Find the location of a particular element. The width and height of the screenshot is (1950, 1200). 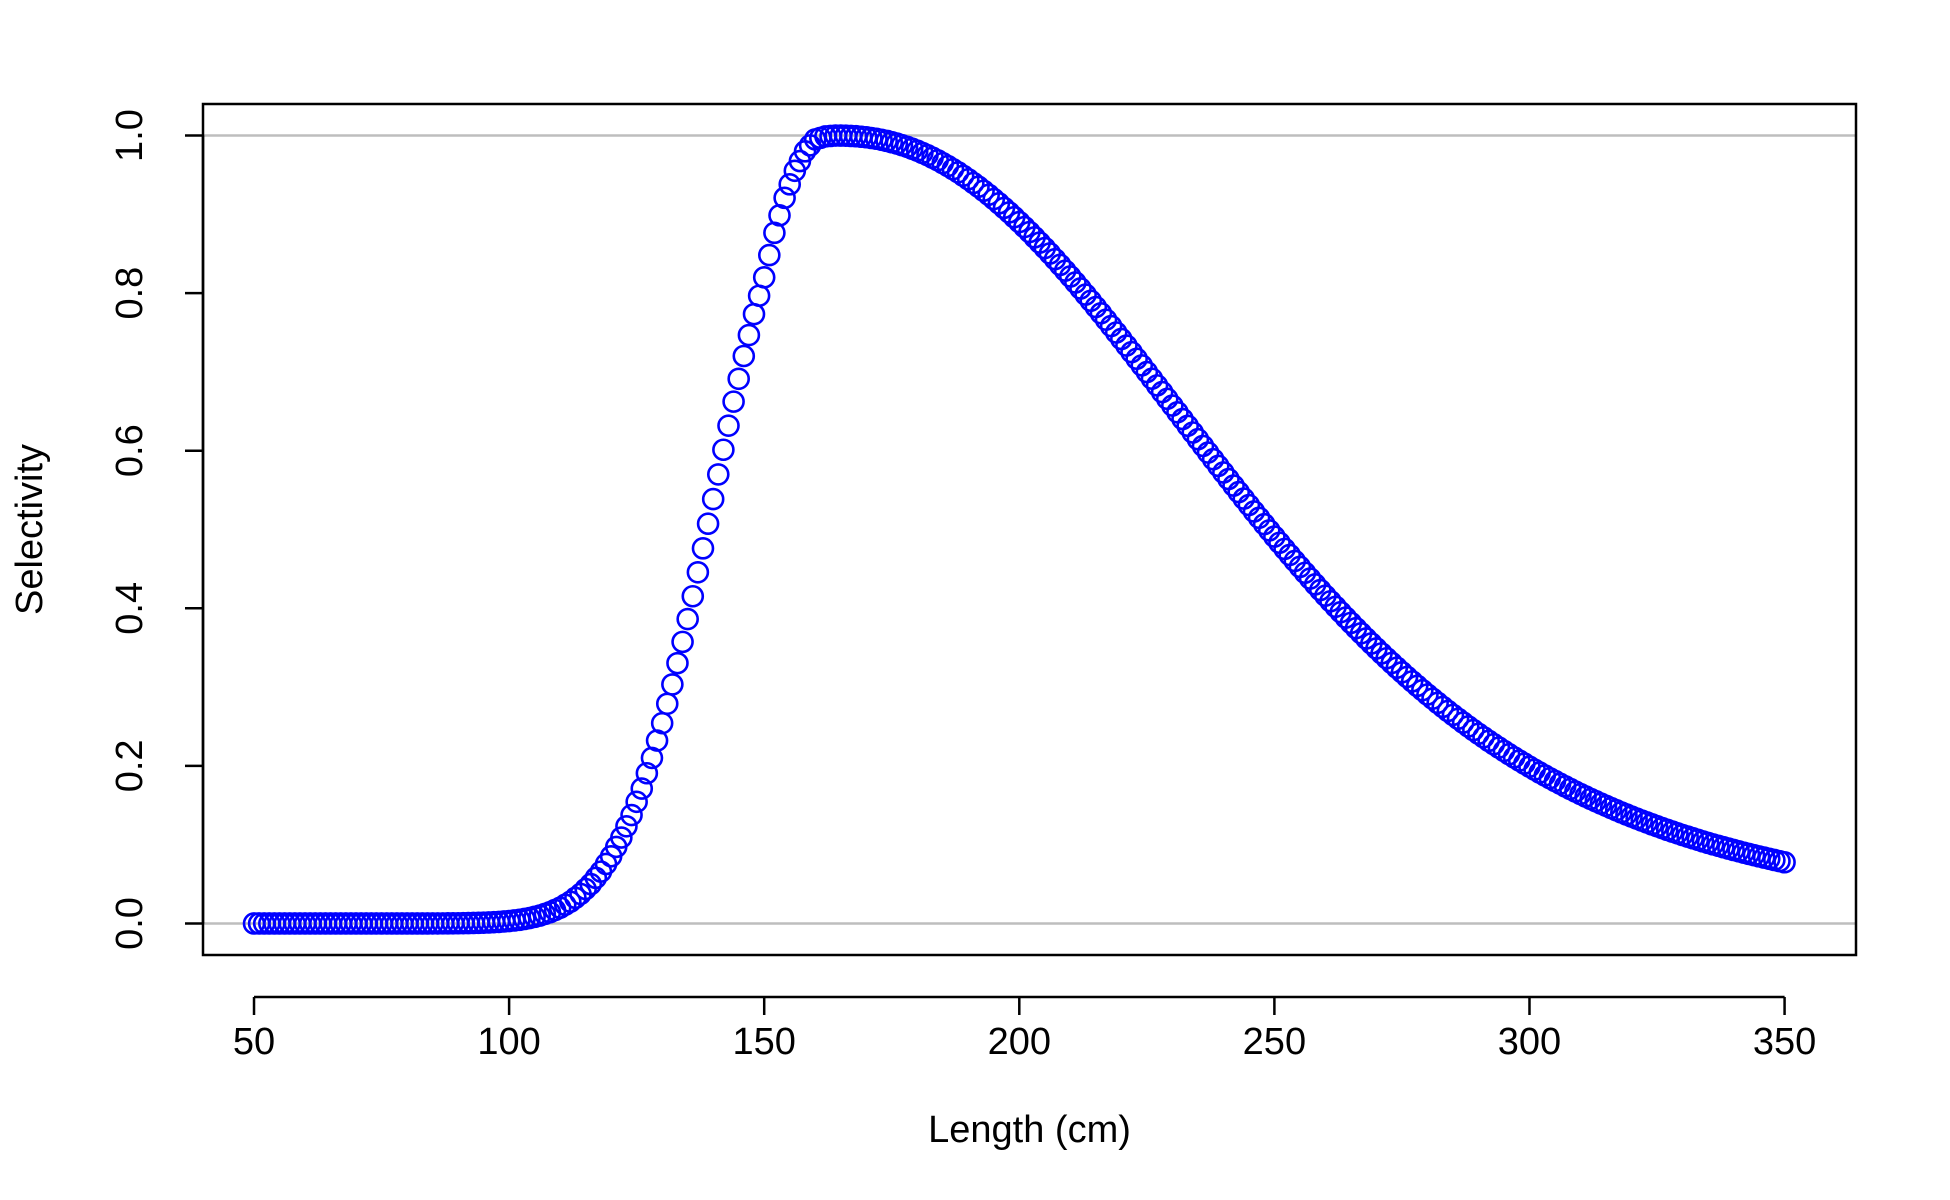

y-axis-title: Selectivity is located at coordinates (30, 529).